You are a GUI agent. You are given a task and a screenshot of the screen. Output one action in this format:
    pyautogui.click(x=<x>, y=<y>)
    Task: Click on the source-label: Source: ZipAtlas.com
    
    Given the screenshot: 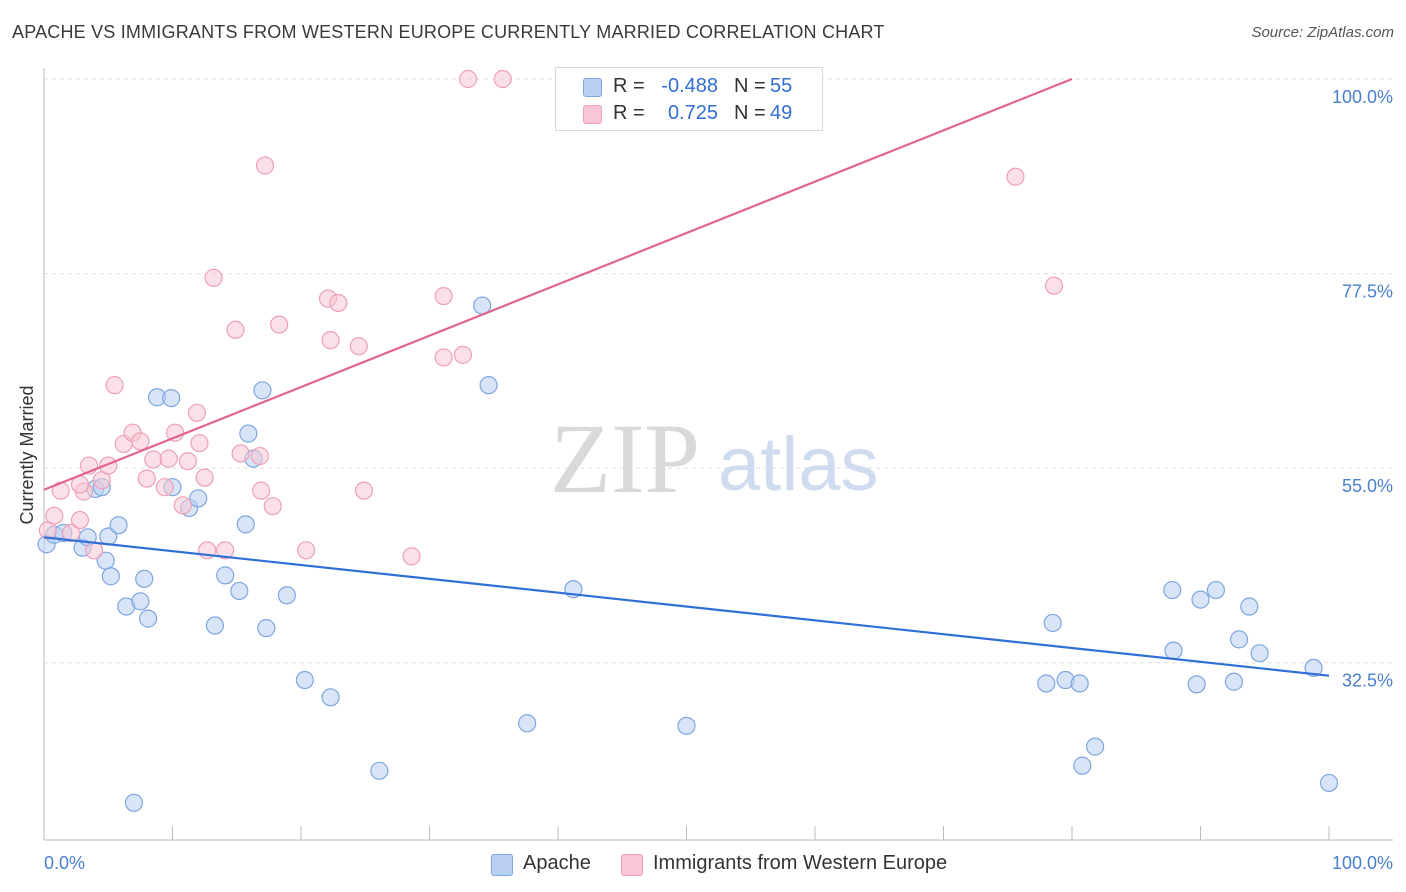 What is the action you would take?
    pyautogui.click(x=1322, y=32)
    